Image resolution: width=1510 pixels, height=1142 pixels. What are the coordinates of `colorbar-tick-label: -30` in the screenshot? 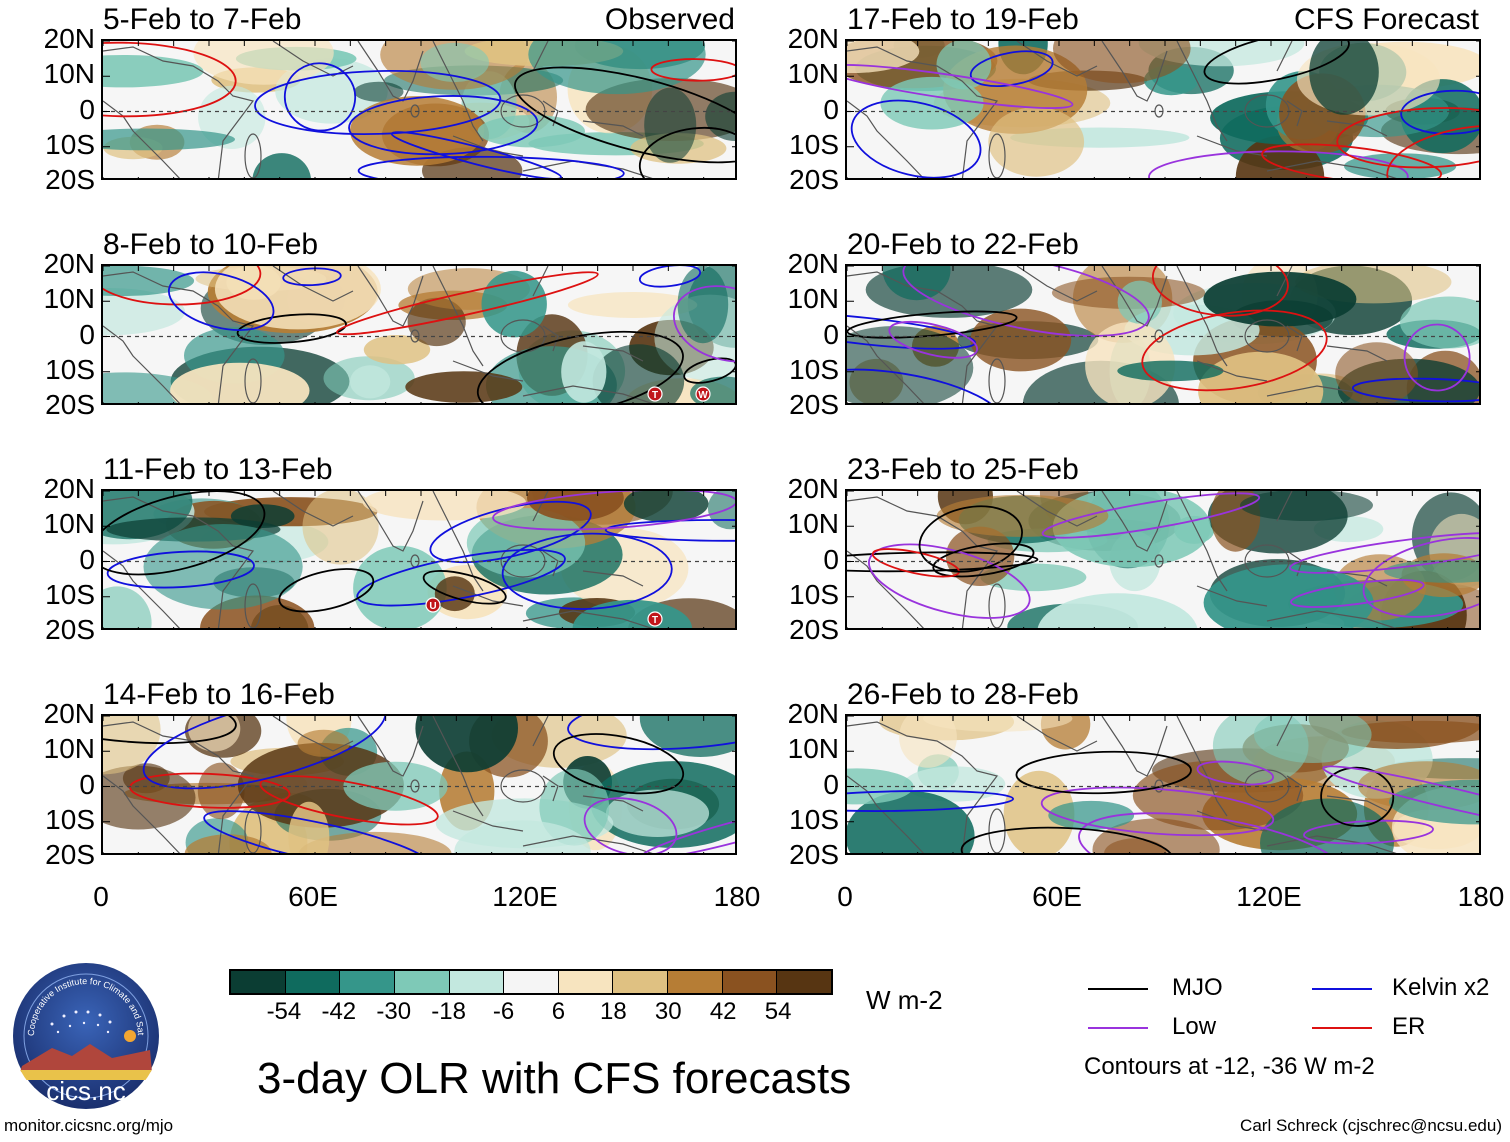 It's located at (394, 1011).